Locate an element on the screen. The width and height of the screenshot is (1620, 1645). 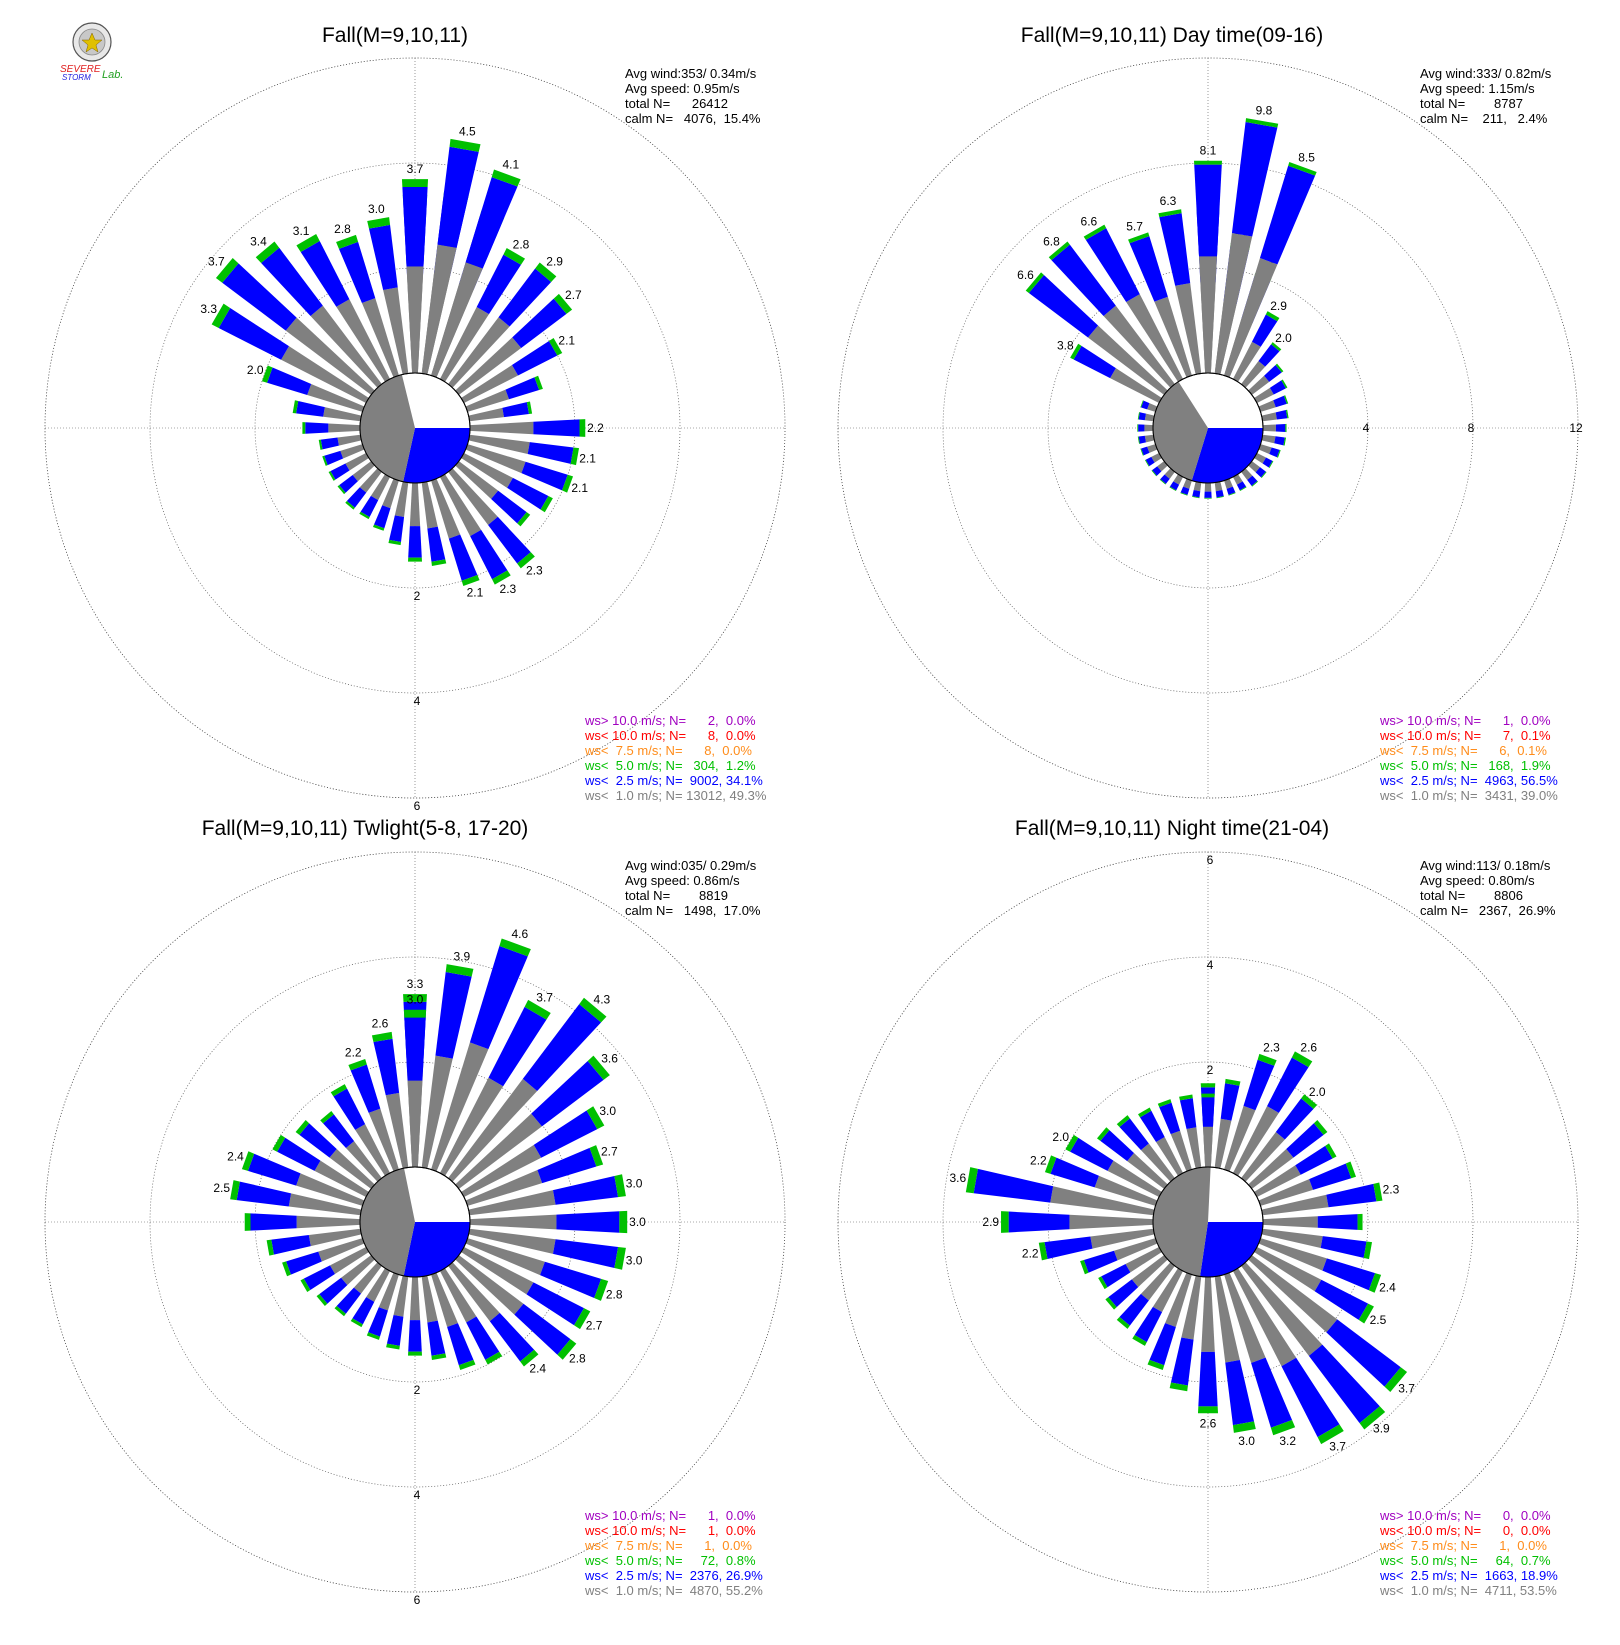
stats-line1: Avg wind:035/ 0.29m/s is located at coordinates (691, 865).